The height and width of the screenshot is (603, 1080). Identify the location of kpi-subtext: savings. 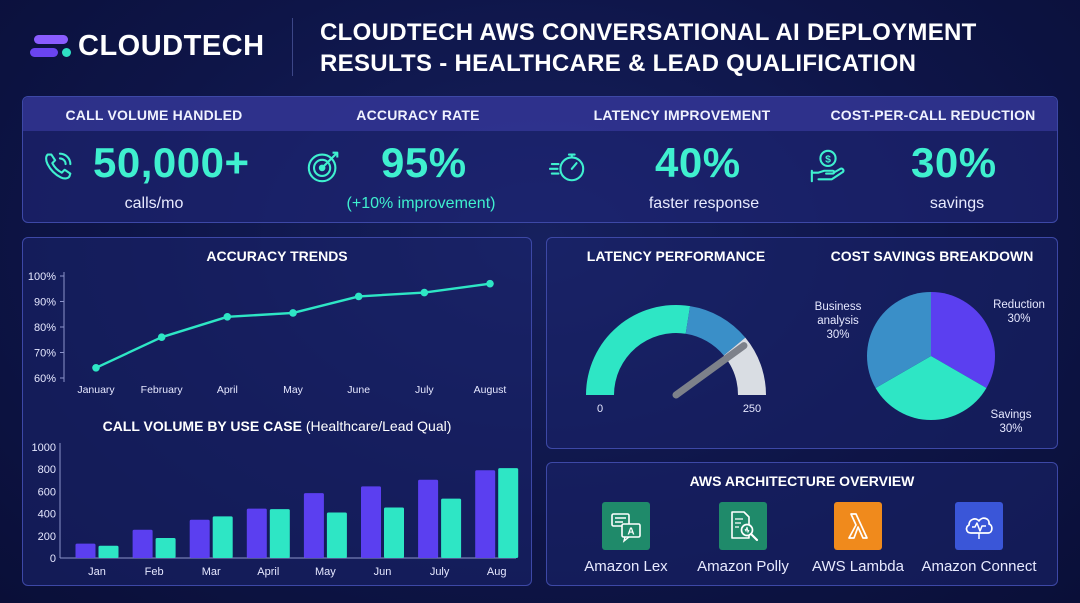
(957, 203).